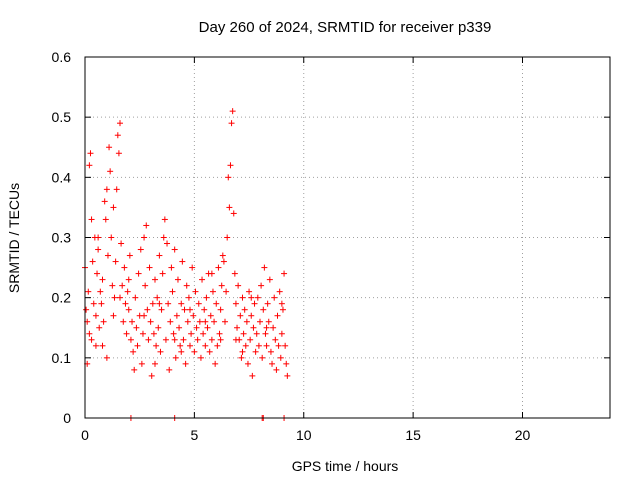  I want to click on x-axis-label: GPS time / hours, so click(345, 466).